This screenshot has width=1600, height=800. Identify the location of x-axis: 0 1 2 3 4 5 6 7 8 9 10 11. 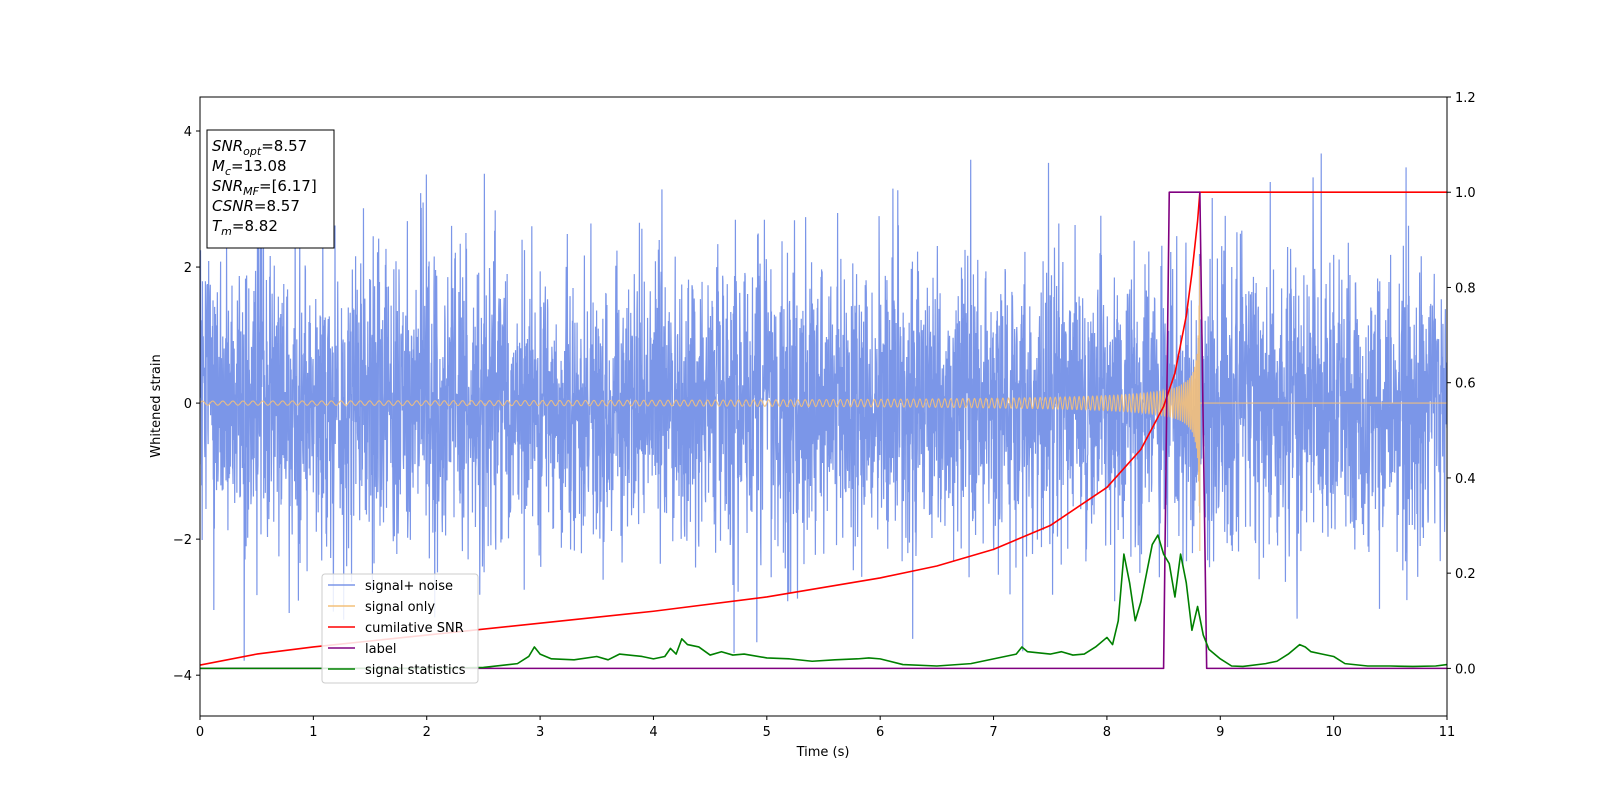
(825, 728).